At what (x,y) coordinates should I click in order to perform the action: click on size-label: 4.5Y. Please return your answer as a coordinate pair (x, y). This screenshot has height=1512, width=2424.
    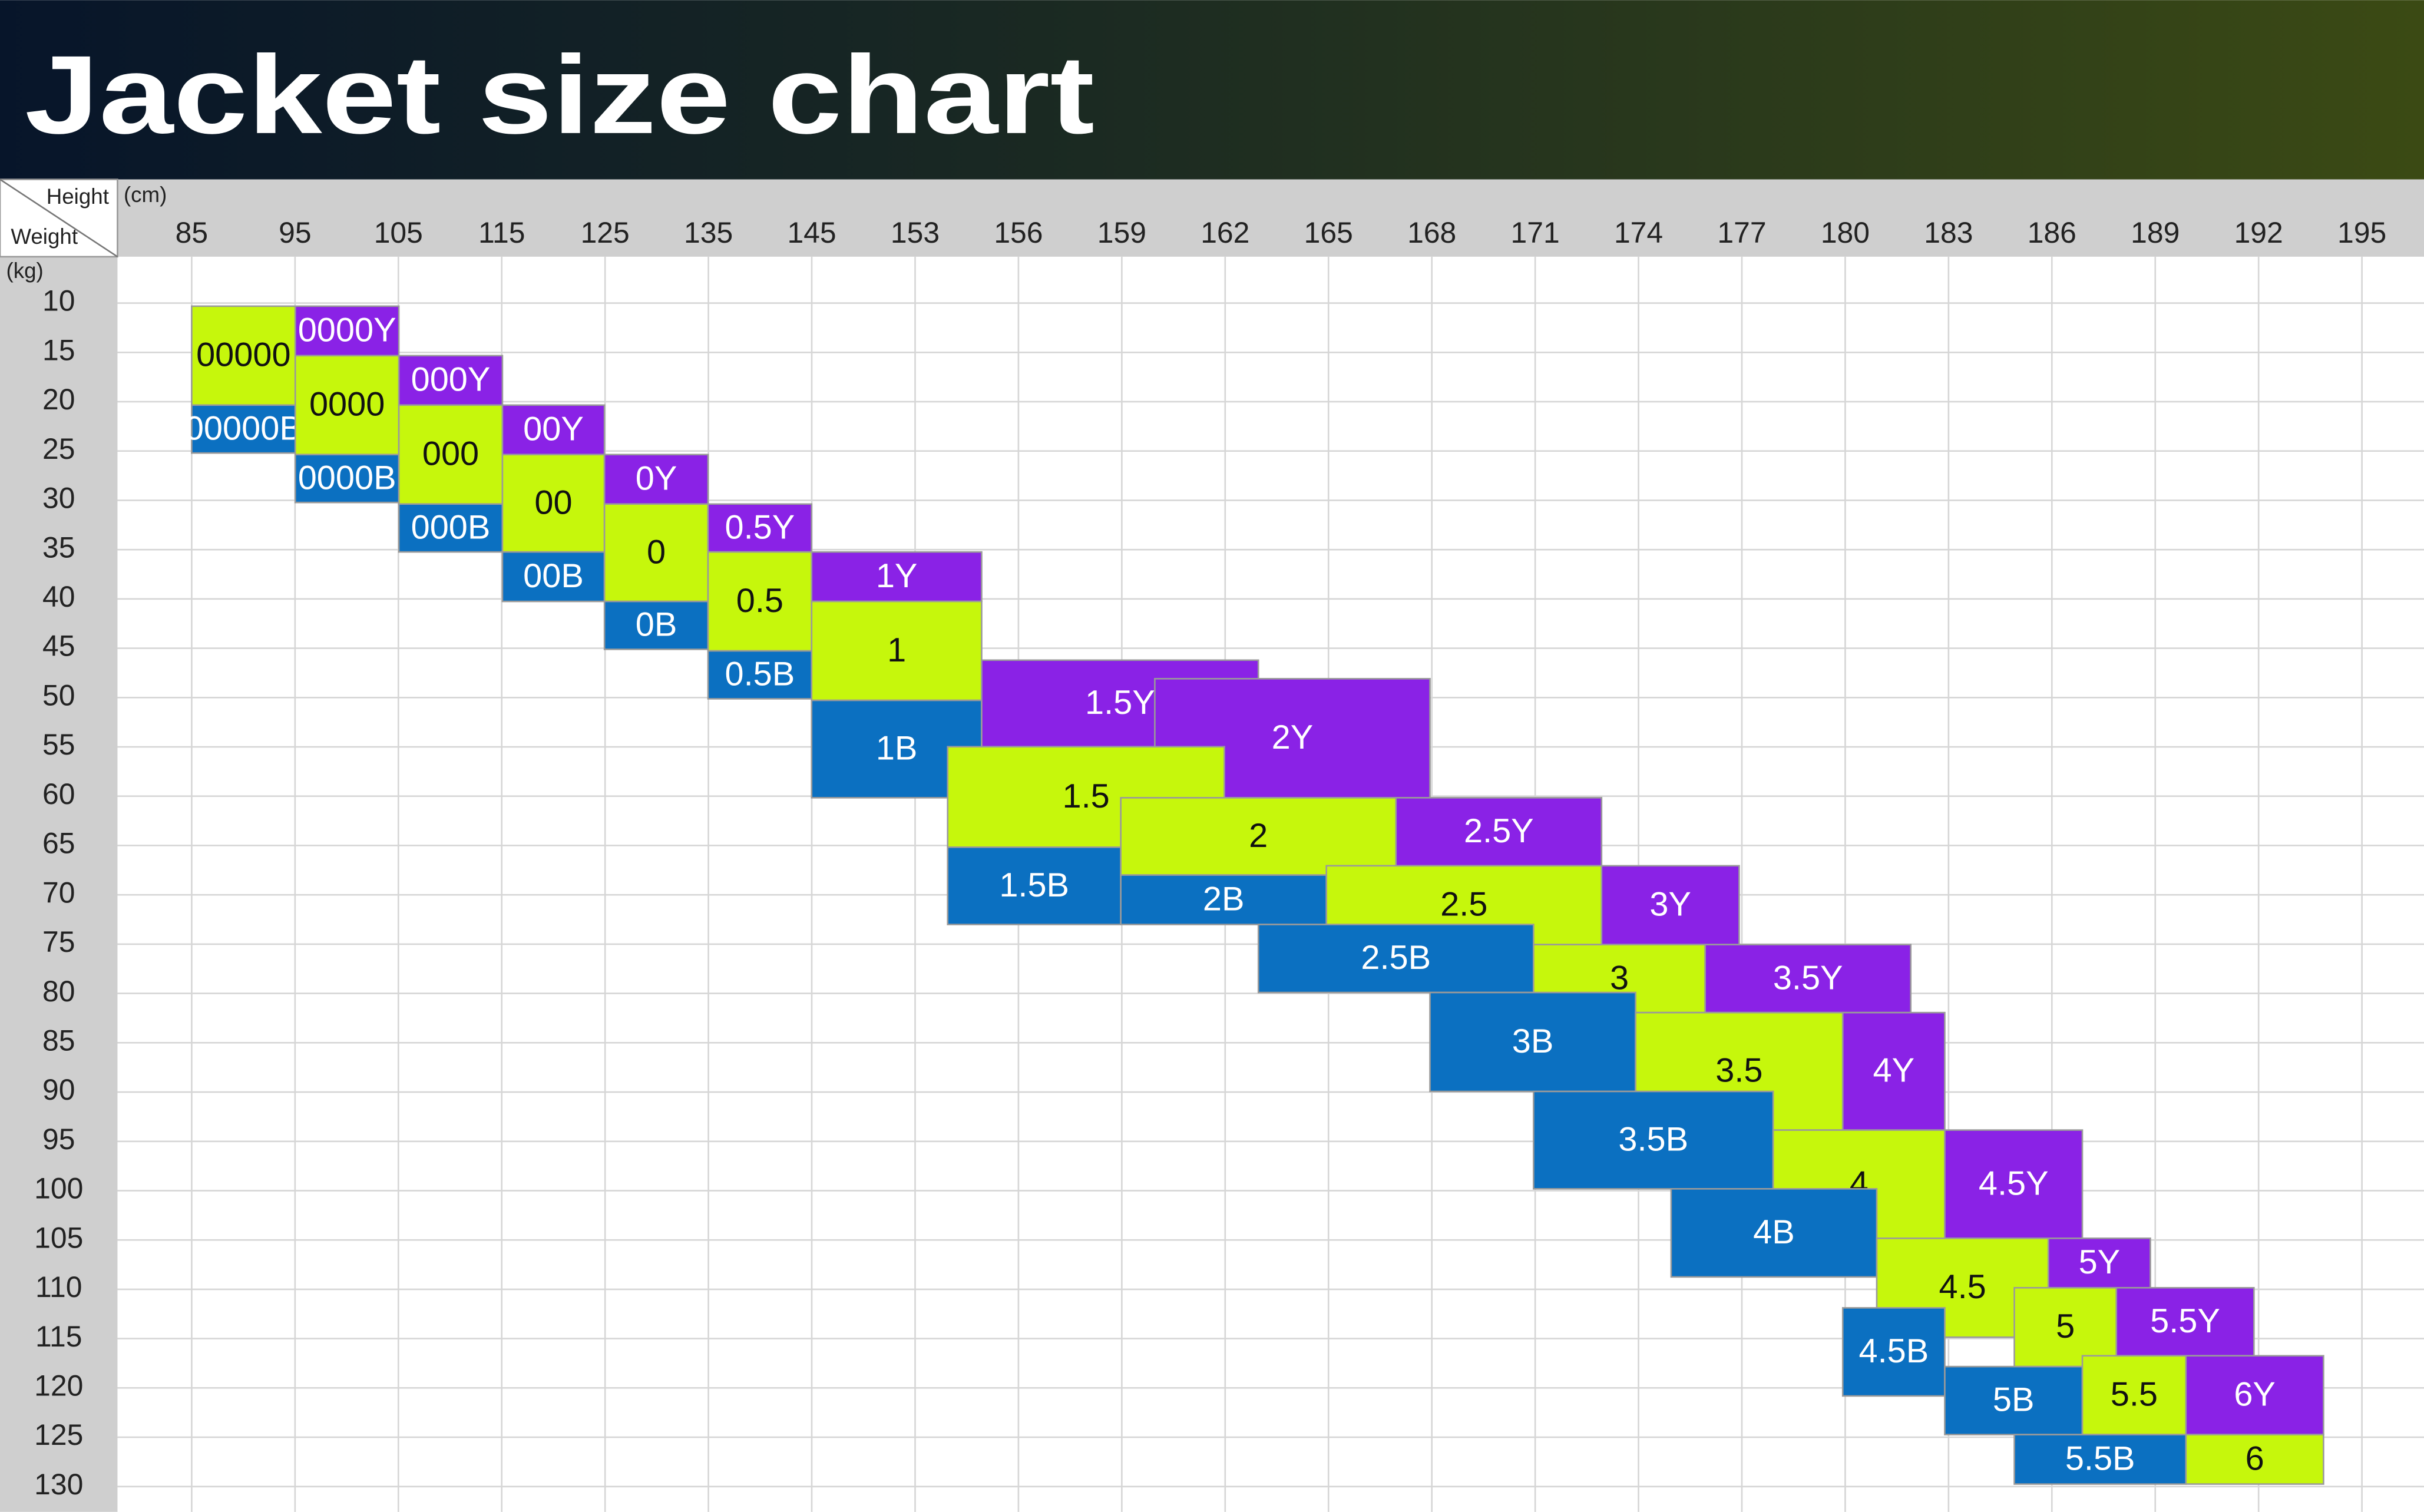
    Looking at the image, I should click on (2014, 1183).